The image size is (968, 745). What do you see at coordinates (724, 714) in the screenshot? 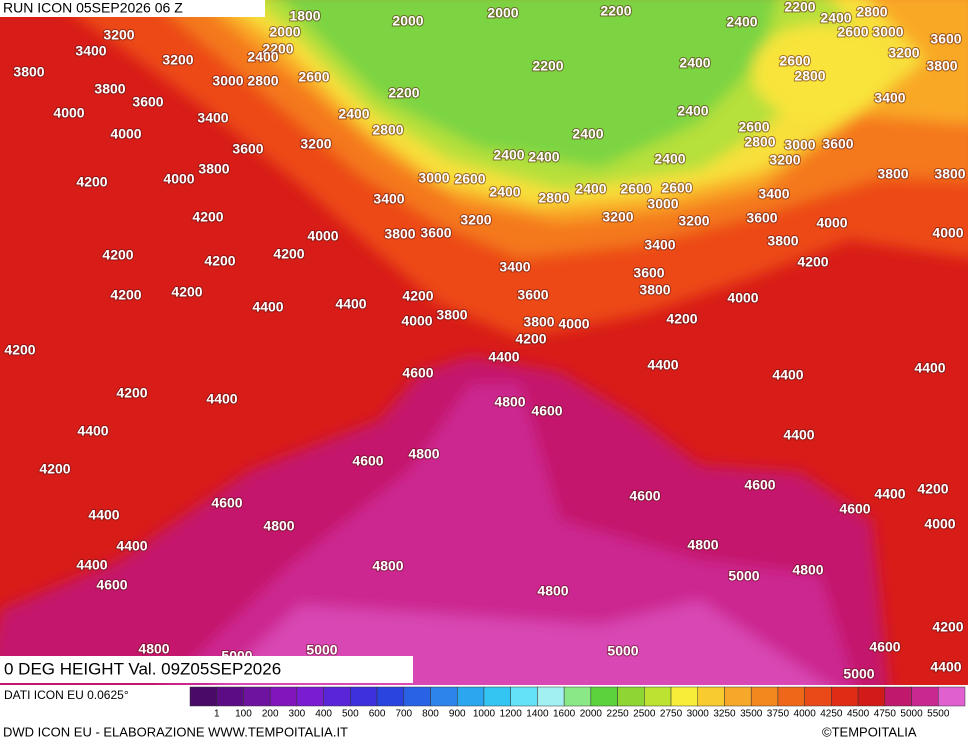
I see `colorbar-label: 3250` at bounding box center [724, 714].